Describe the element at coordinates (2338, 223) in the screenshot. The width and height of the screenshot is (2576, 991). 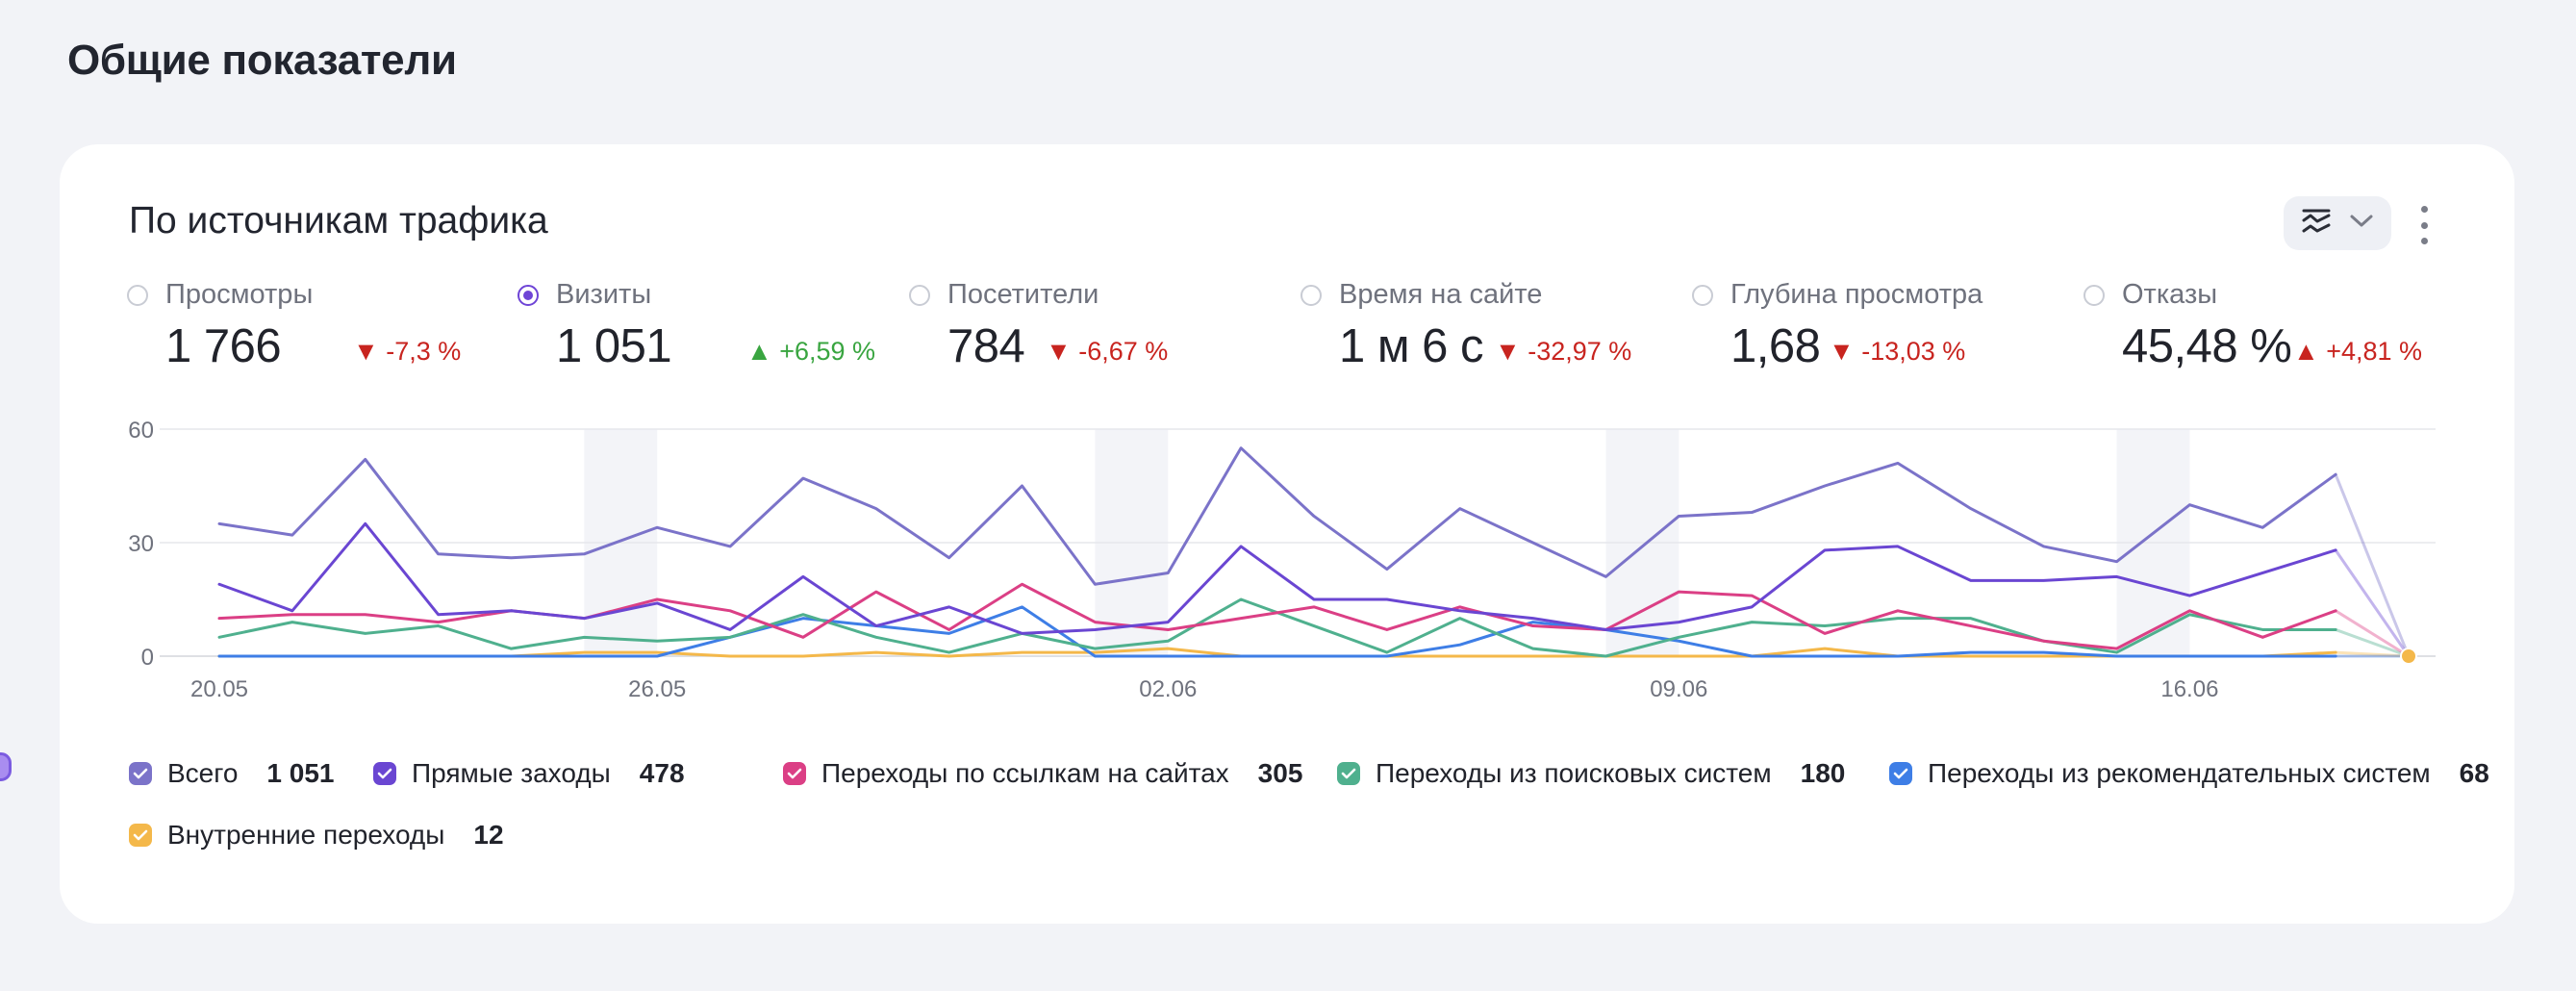
I see `chart-type-button` at that location.